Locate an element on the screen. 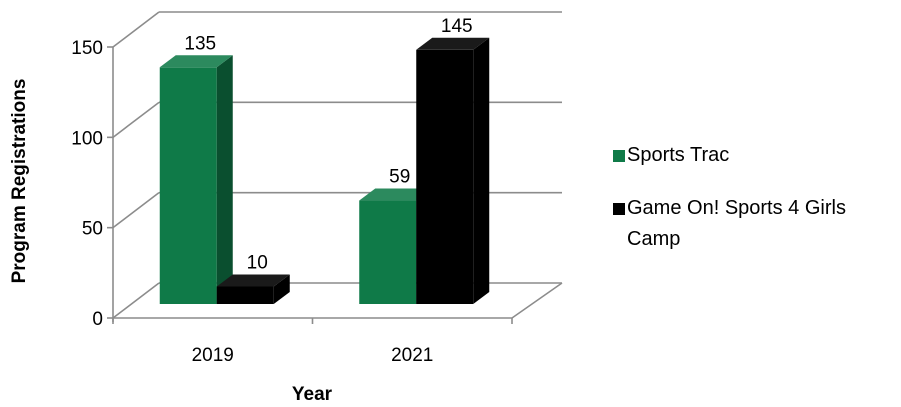 The image size is (901, 407). data-label: 135 is located at coordinates (200, 43).